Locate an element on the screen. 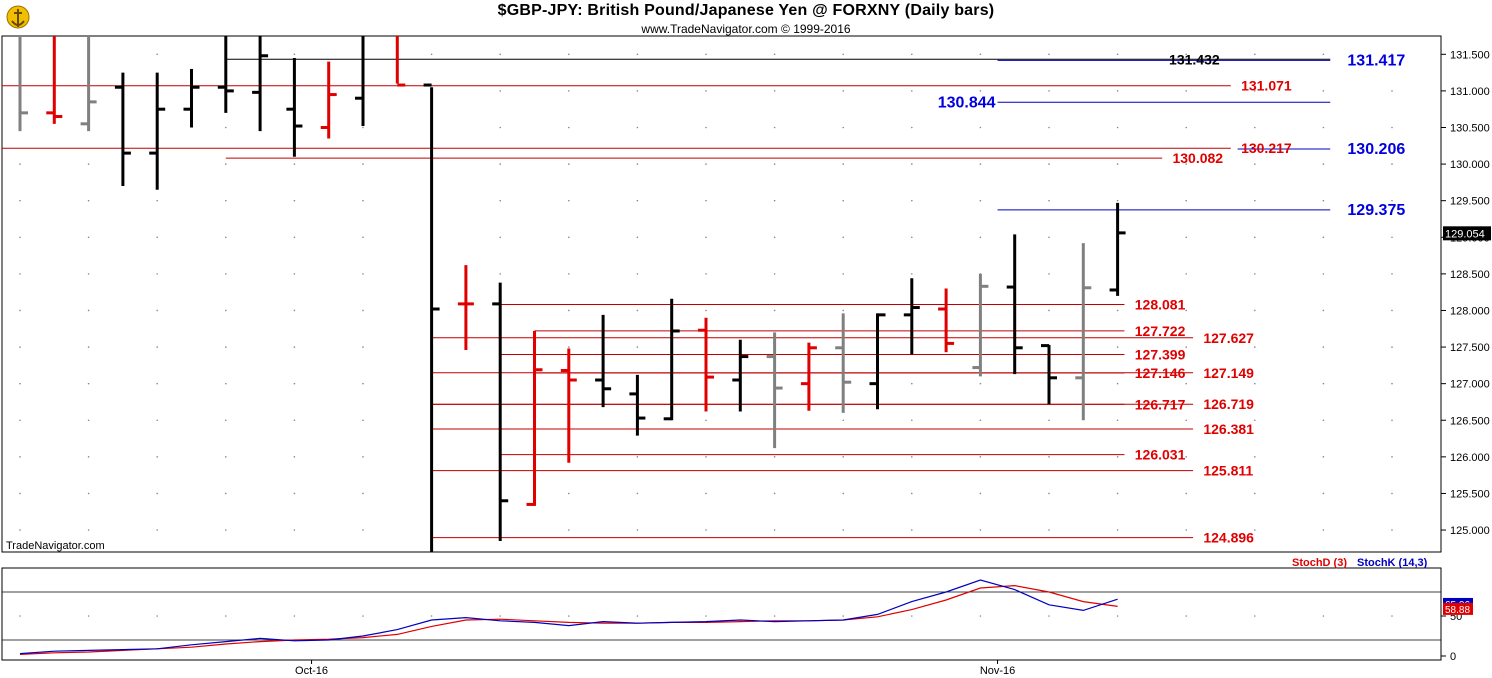  stoch-k-legend: StochK (14,3) is located at coordinates (1392, 563).